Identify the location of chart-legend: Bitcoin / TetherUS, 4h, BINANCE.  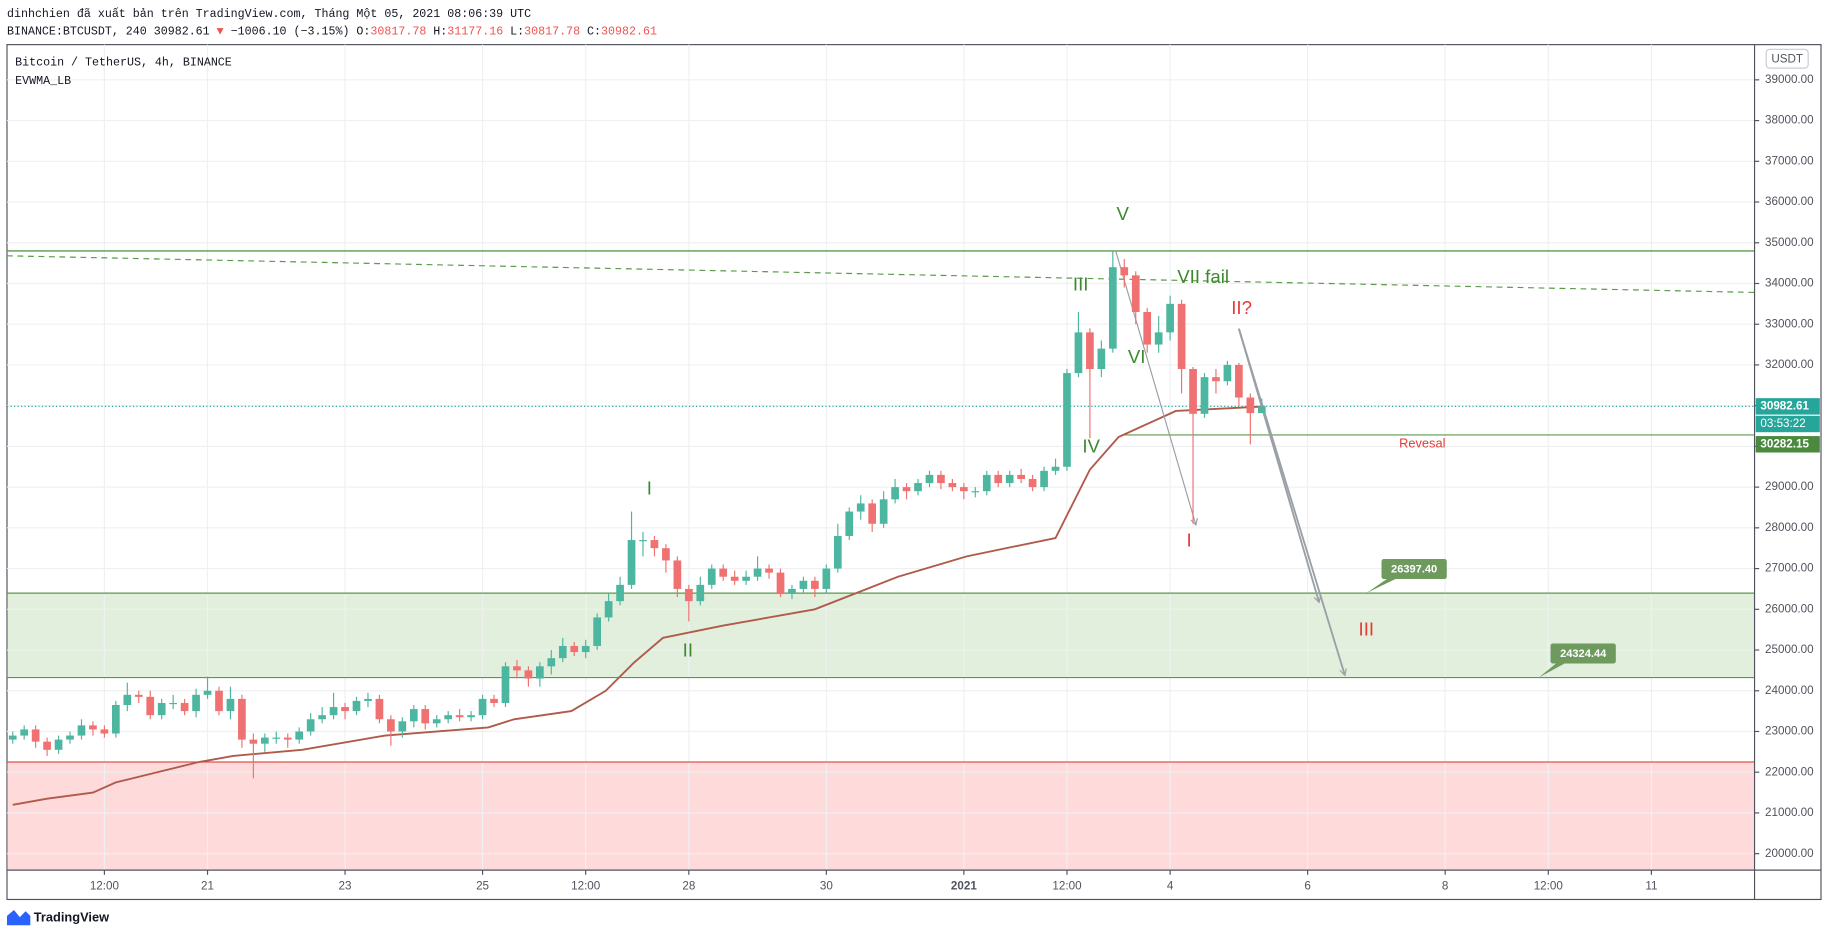
(123, 62).